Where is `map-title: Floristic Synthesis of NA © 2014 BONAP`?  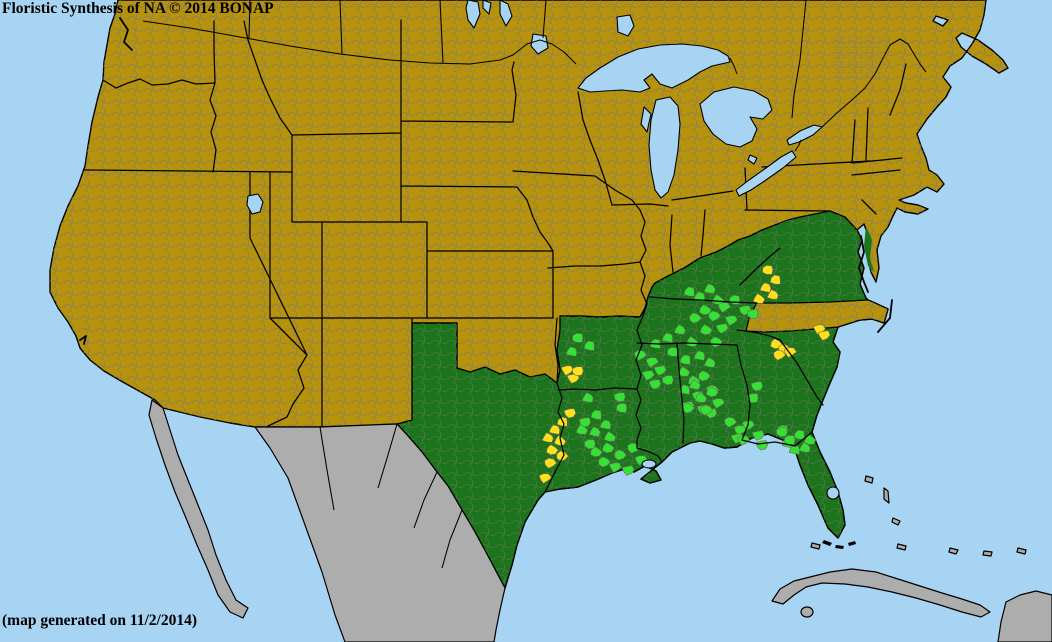 map-title: Floristic Synthesis of NA © 2014 BONAP is located at coordinates (138, 8).